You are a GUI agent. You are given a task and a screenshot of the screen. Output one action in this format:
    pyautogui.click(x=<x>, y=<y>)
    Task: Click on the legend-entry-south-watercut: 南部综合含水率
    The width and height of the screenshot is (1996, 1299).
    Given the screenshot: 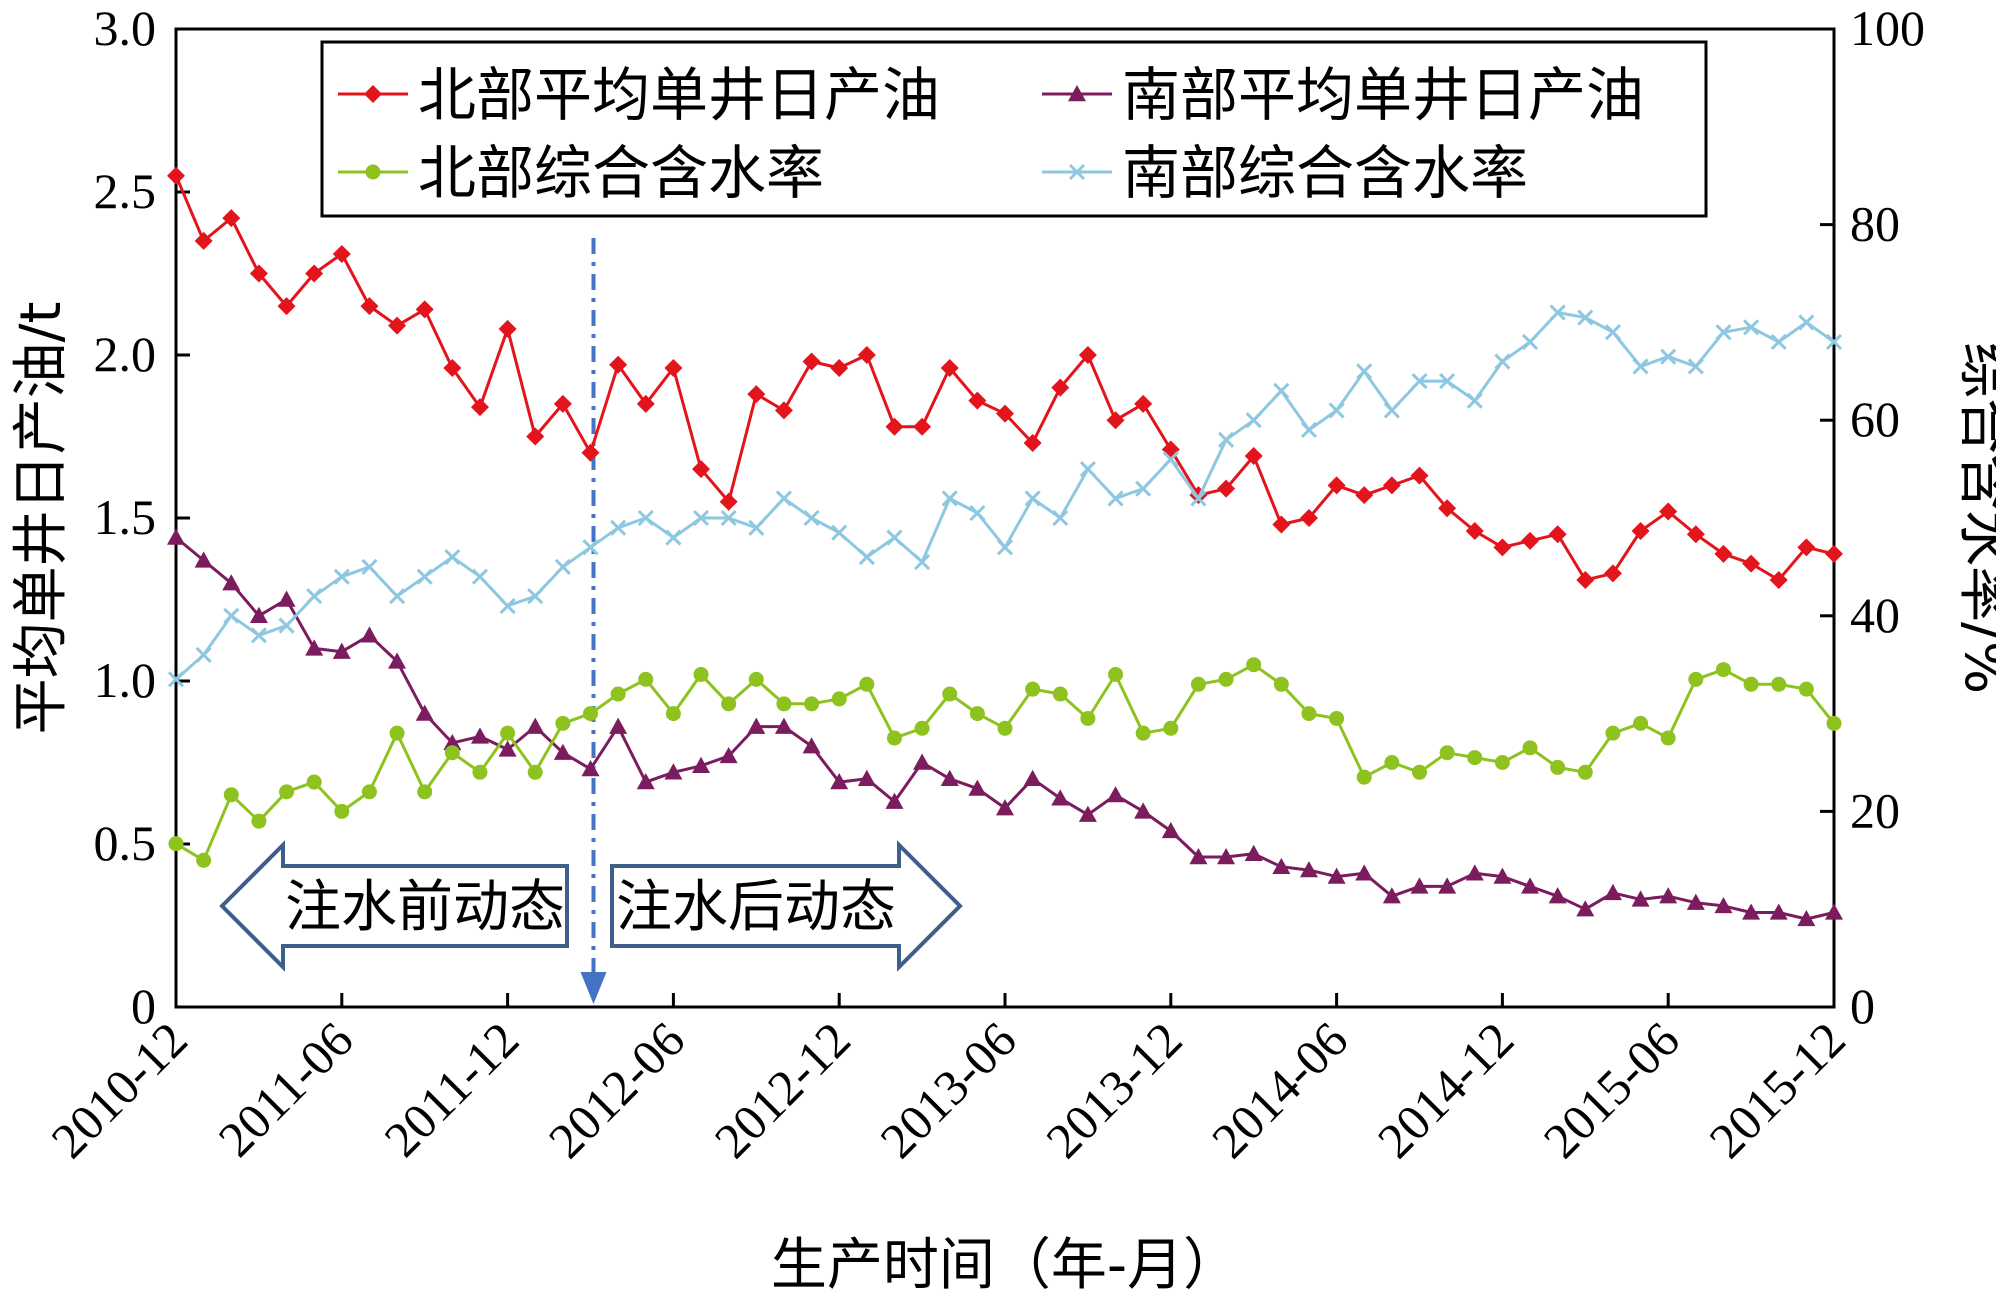 What is the action you would take?
    pyautogui.click(x=1285, y=173)
    